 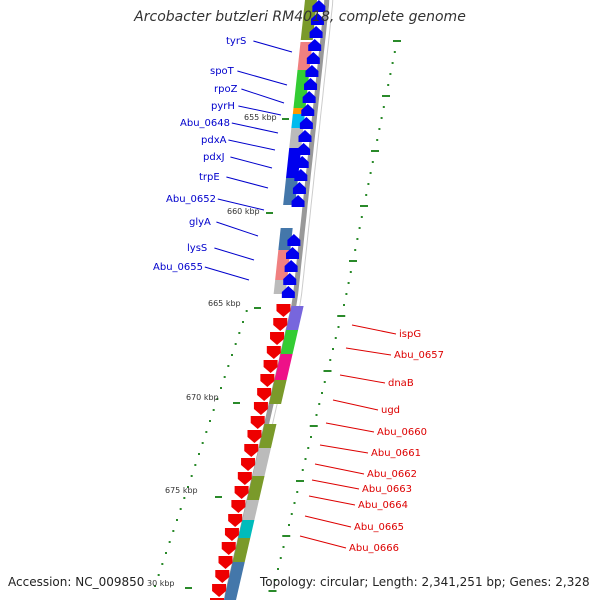 I want to click on forward-gene-label: Abu_0648, so click(x=205, y=123).